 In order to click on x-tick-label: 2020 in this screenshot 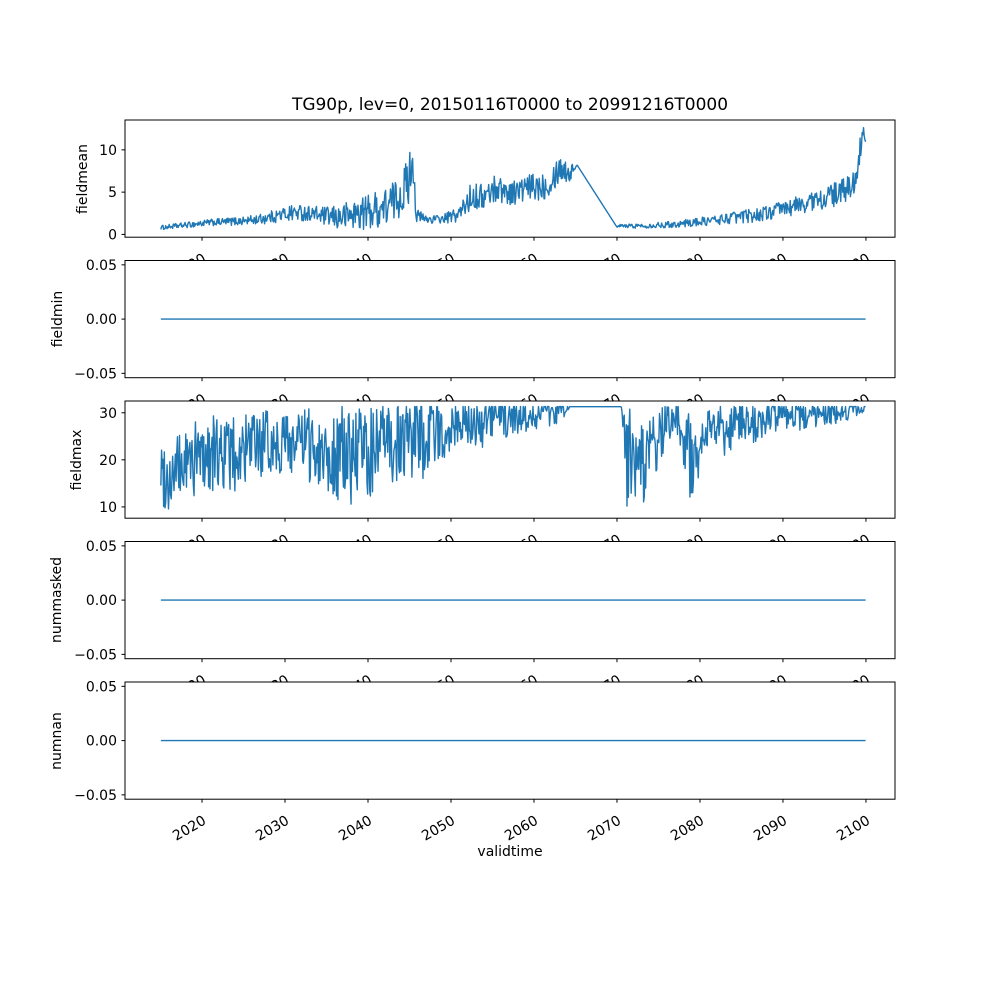, I will do `click(189, 829)`.